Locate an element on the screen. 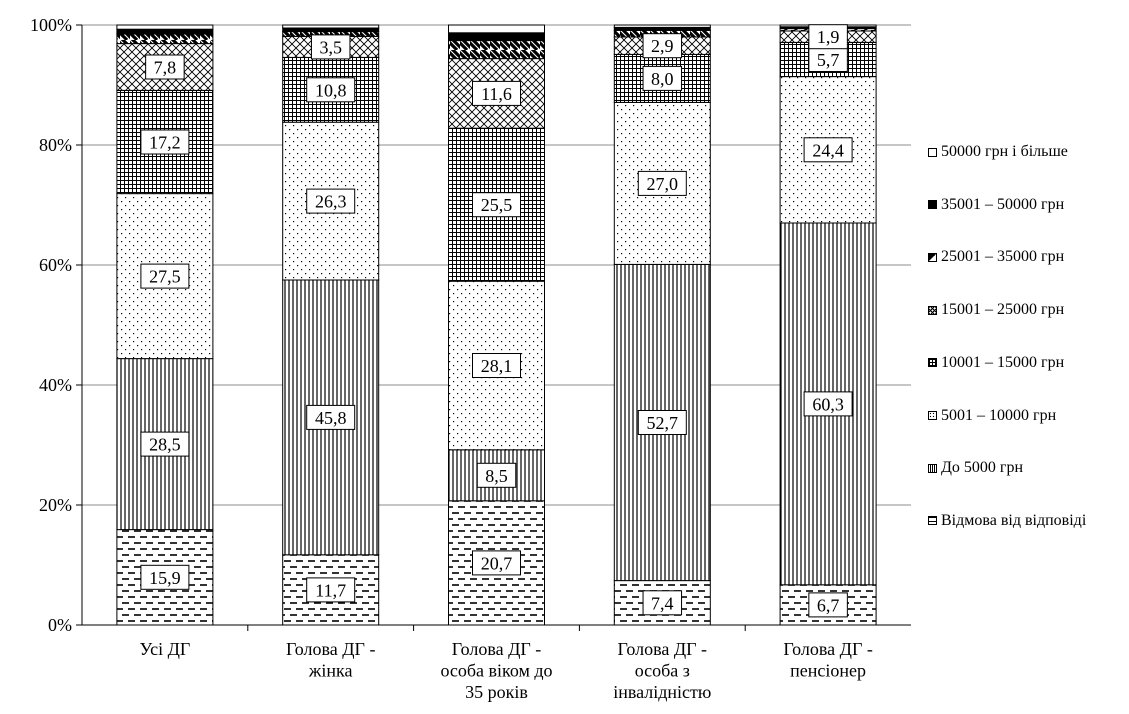  x-tick-label: Голова ДГ -особа з інвалідністю is located at coordinates (662, 670).